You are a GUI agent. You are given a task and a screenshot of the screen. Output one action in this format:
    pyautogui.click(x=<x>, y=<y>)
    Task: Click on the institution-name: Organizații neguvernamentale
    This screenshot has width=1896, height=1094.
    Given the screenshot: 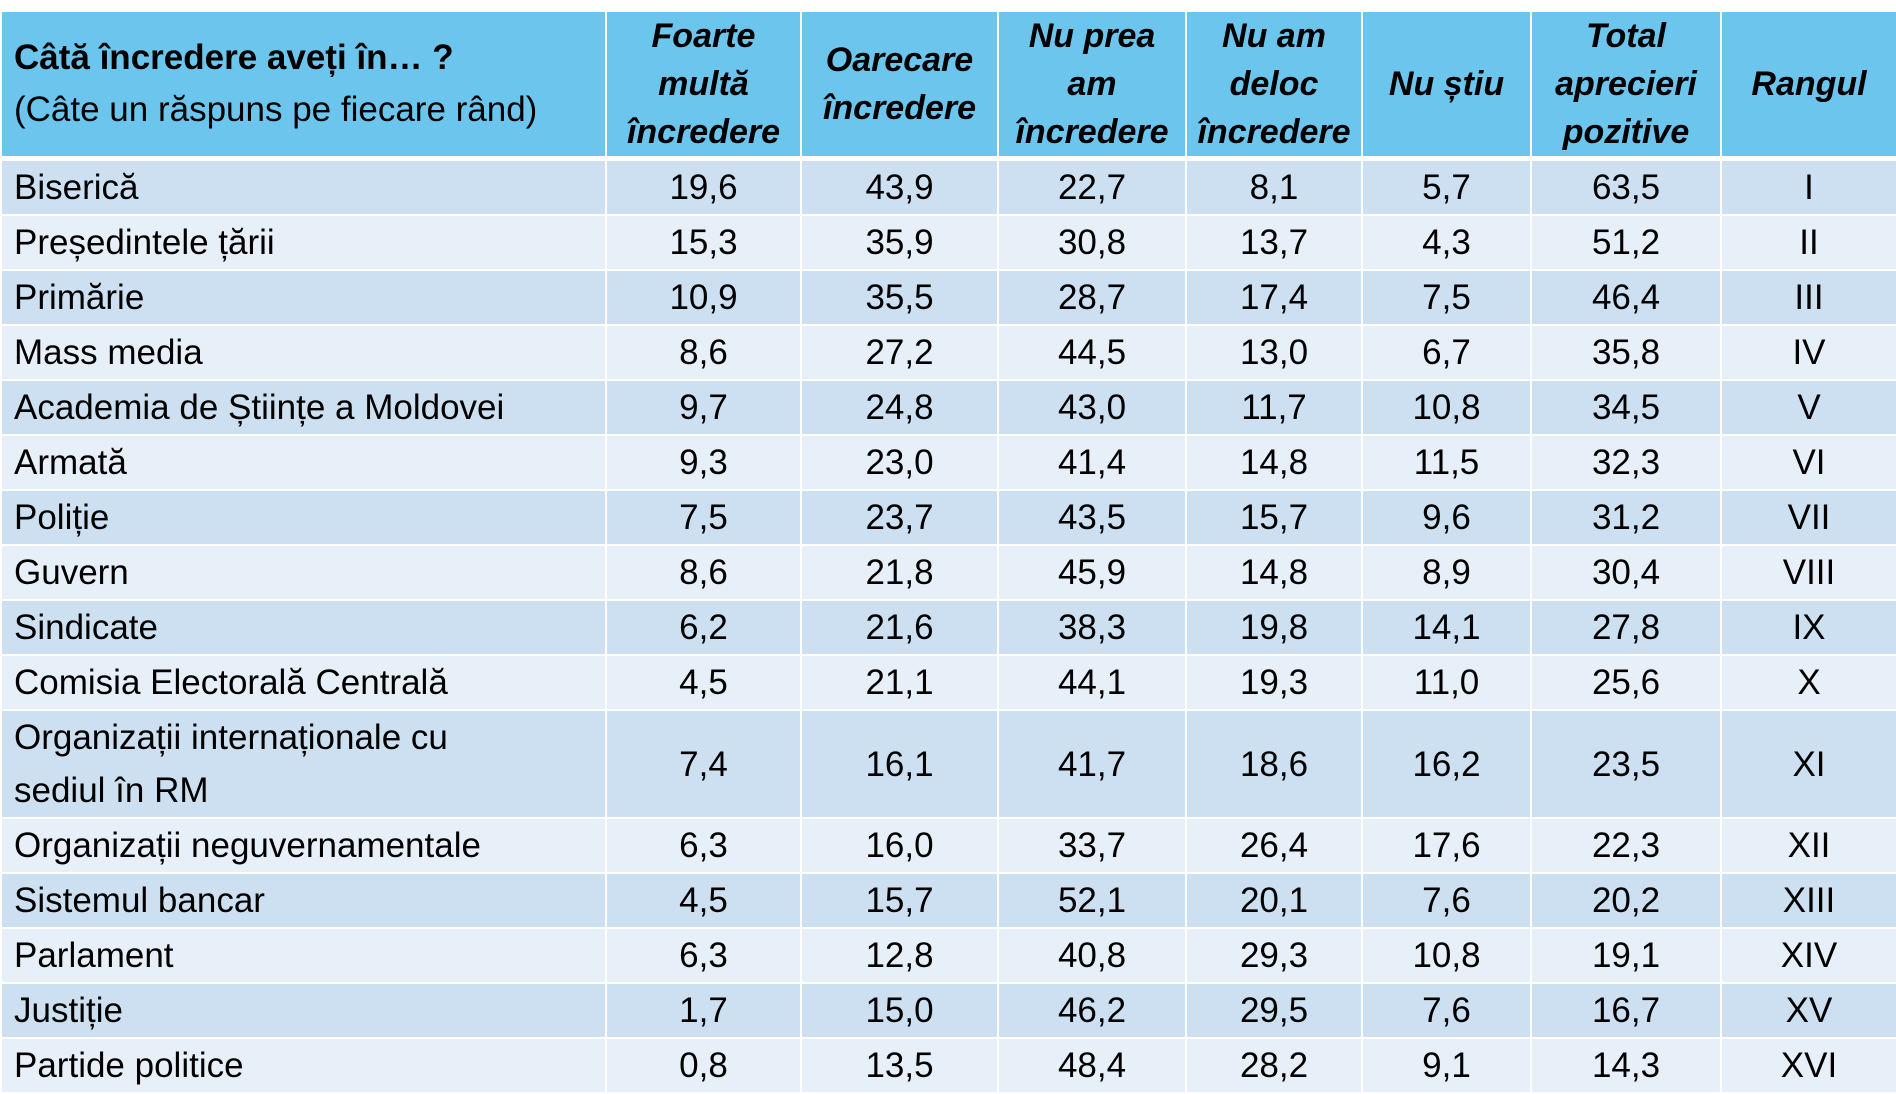 What is the action you would take?
    pyautogui.click(x=247, y=845)
    